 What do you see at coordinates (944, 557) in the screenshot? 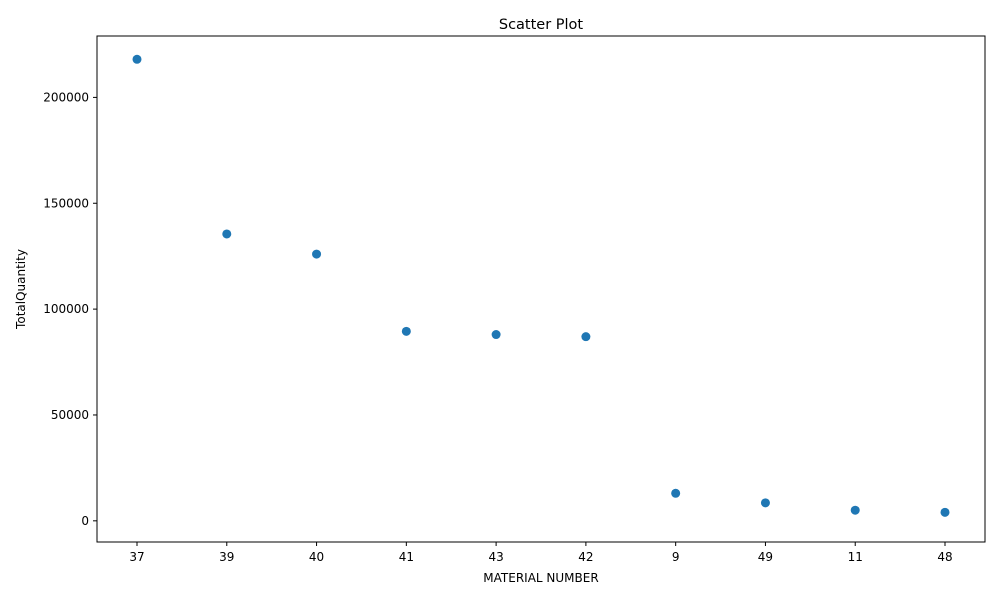
I see `x-tick-label: 48` at bounding box center [944, 557].